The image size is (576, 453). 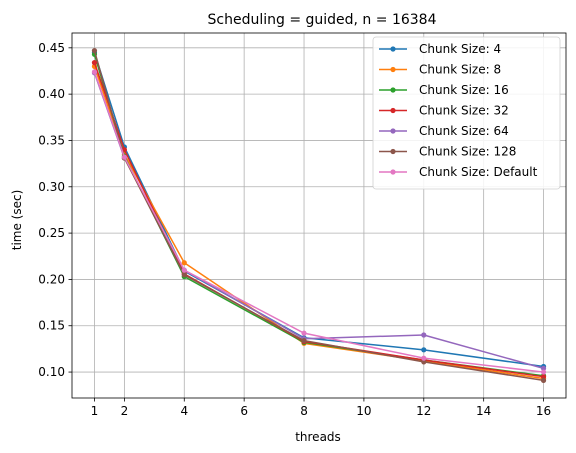 What do you see at coordinates (51, 94) in the screenshot?
I see `y-tick-label: 0.40` at bounding box center [51, 94].